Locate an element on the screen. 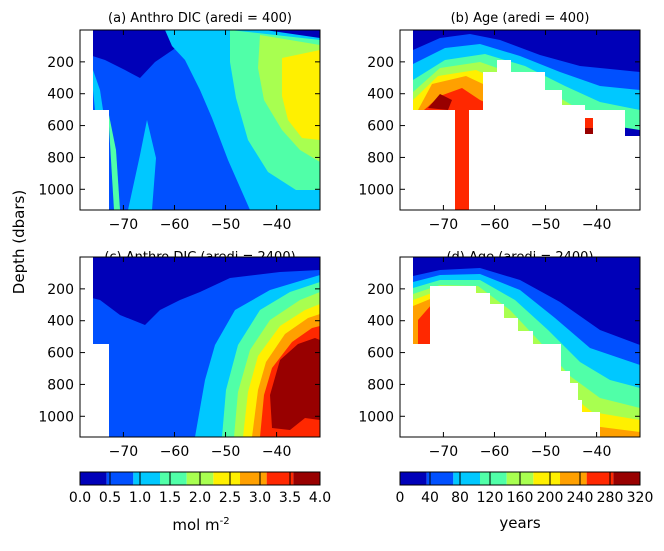 This screenshot has width=664, height=551. panel-a-field is located at coordinates (200, 120).